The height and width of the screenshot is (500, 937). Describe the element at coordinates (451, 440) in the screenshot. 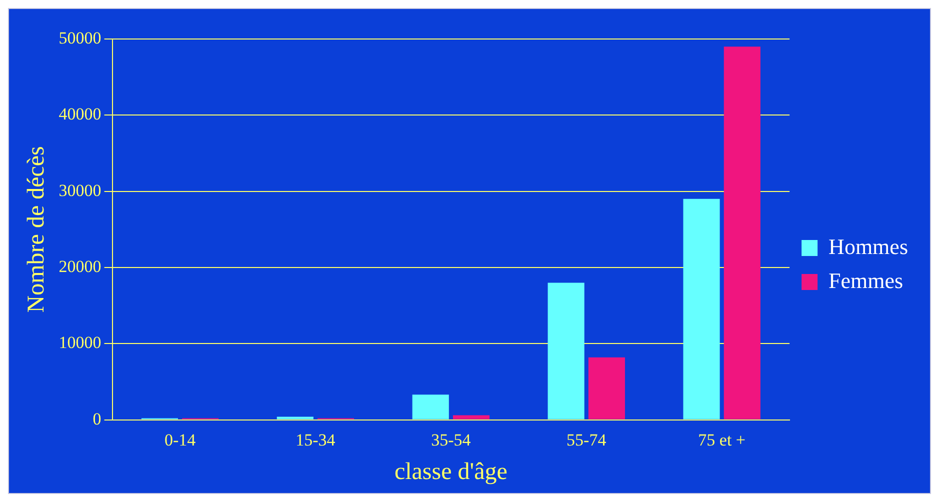

I see `x-tick-label: 35-54` at that location.